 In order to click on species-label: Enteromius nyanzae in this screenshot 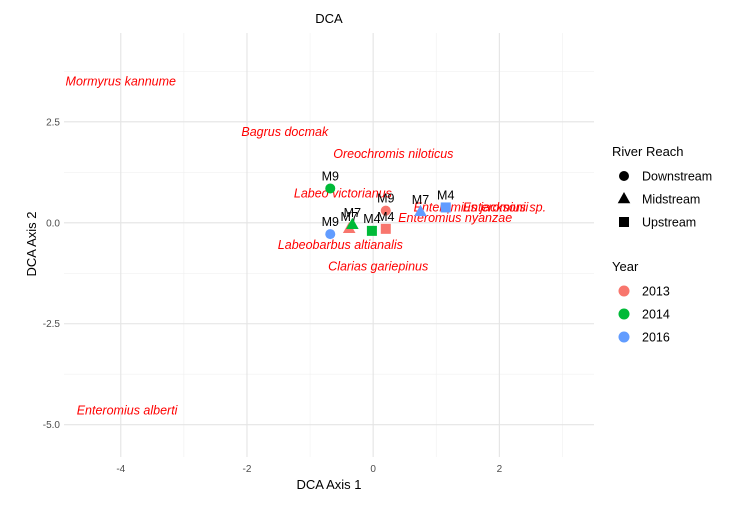, I will do `click(455, 218)`.